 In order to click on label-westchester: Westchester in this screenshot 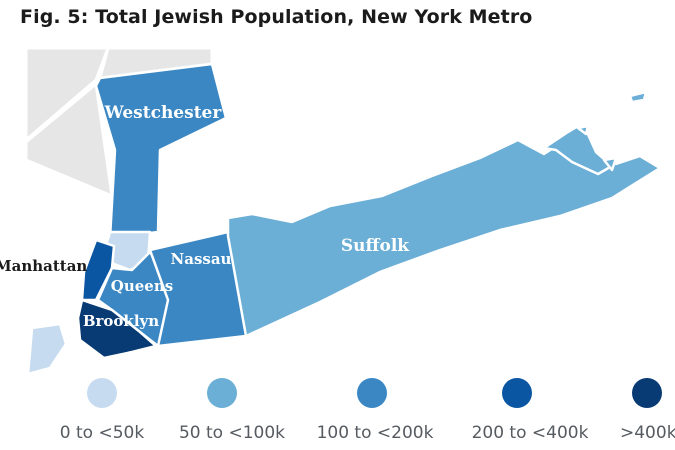, I will do `click(163, 113)`.